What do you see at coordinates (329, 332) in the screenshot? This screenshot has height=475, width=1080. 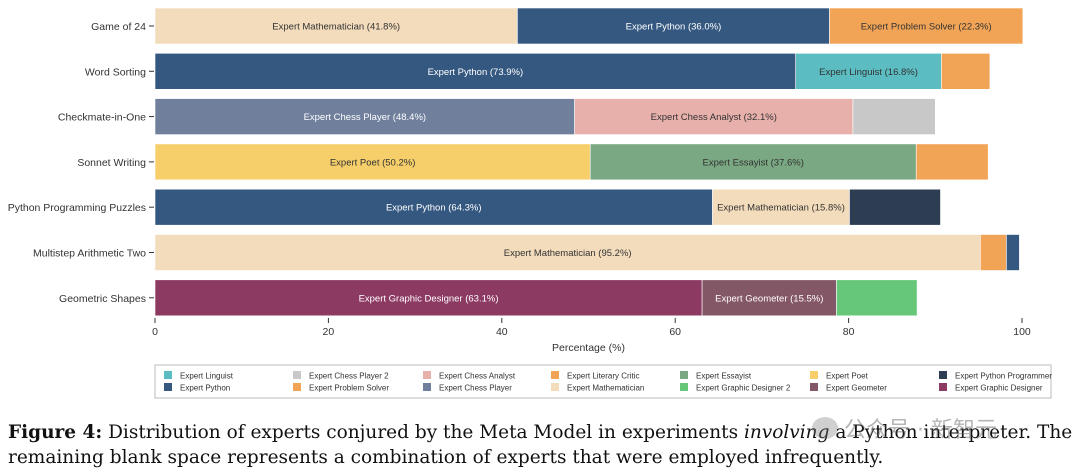 I see `x-tick-label: 20` at bounding box center [329, 332].